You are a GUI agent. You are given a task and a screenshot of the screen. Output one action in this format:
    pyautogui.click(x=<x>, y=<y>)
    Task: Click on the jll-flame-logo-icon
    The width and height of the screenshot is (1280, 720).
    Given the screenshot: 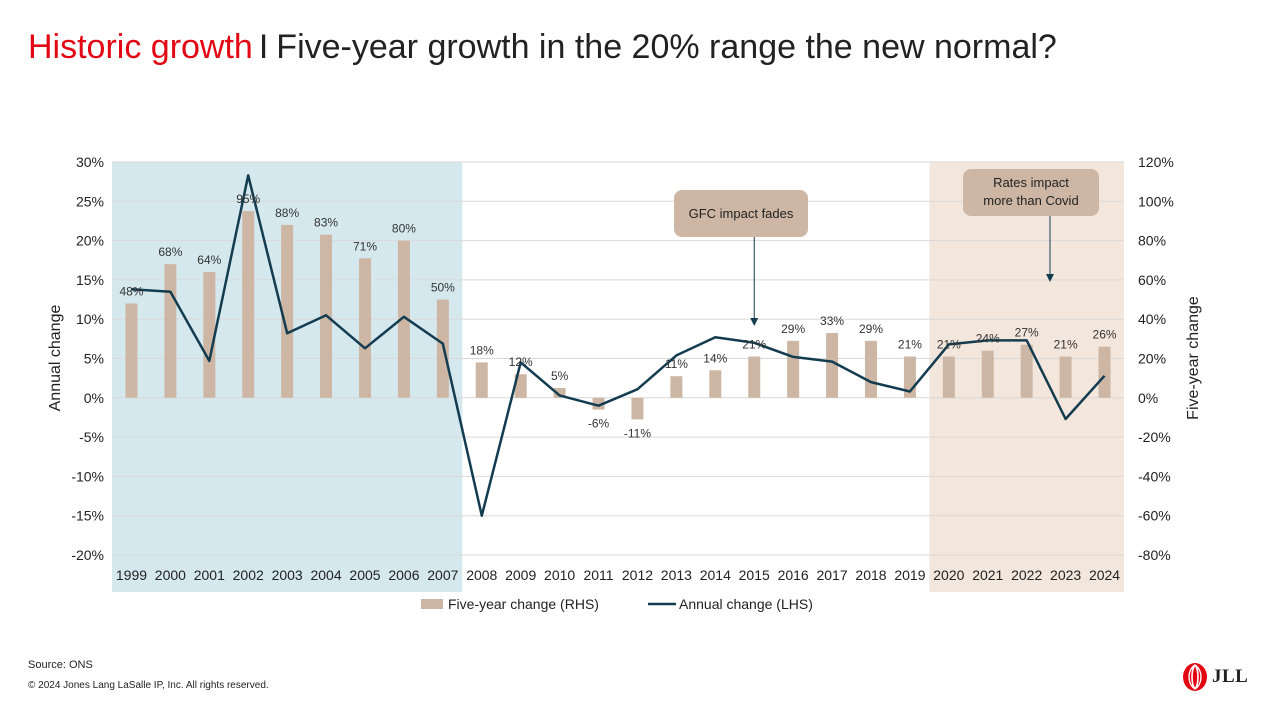 What is the action you would take?
    pyautogui.click(x=1195, y=677)
    